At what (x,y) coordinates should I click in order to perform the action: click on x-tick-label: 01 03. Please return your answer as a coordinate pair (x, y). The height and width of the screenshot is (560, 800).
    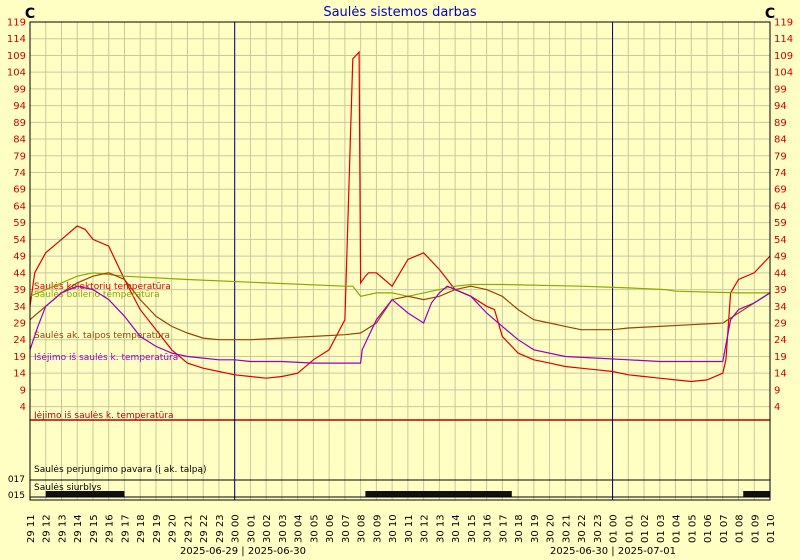
    Looking at the image, I should click on (661, 528).